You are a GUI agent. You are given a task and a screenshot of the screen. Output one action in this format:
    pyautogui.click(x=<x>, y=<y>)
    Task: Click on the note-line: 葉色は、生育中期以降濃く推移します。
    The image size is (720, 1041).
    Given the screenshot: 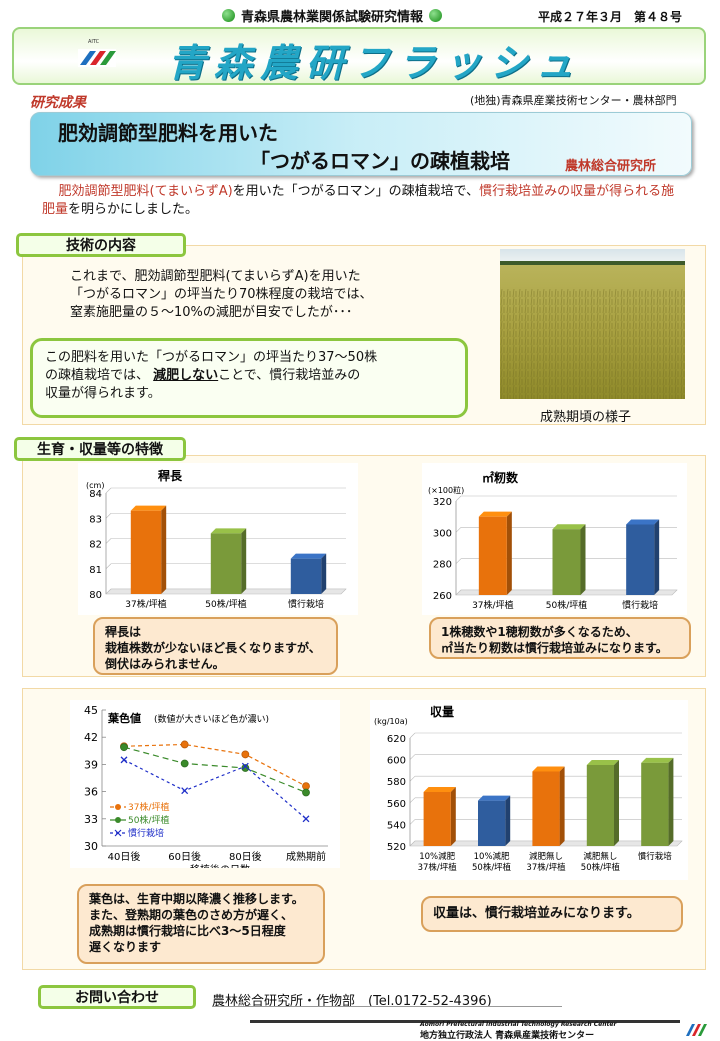 What is the action you would take?
    pyautogui.click(x=196, y=899)
    